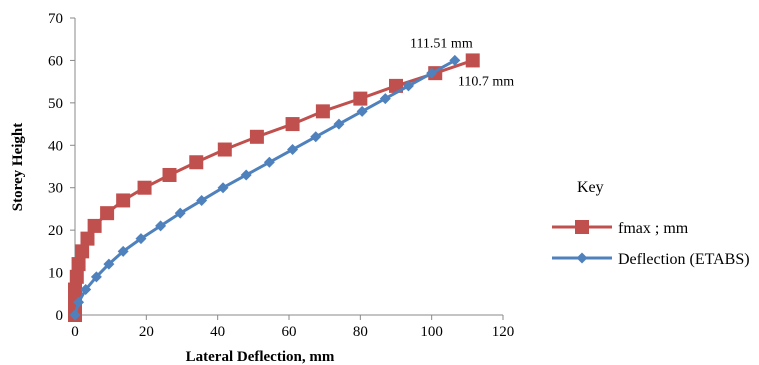  I want to click on x-tick-label: 60, so click(289, 332).